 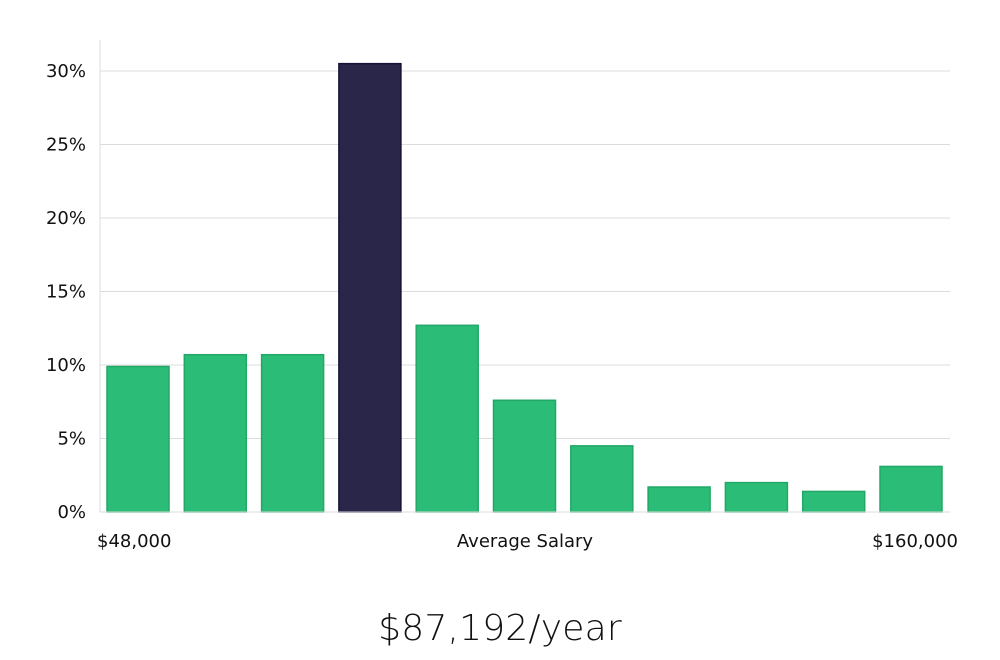 I want to click on x-axis-start-label: $48,000, so click(x=134, y=541).